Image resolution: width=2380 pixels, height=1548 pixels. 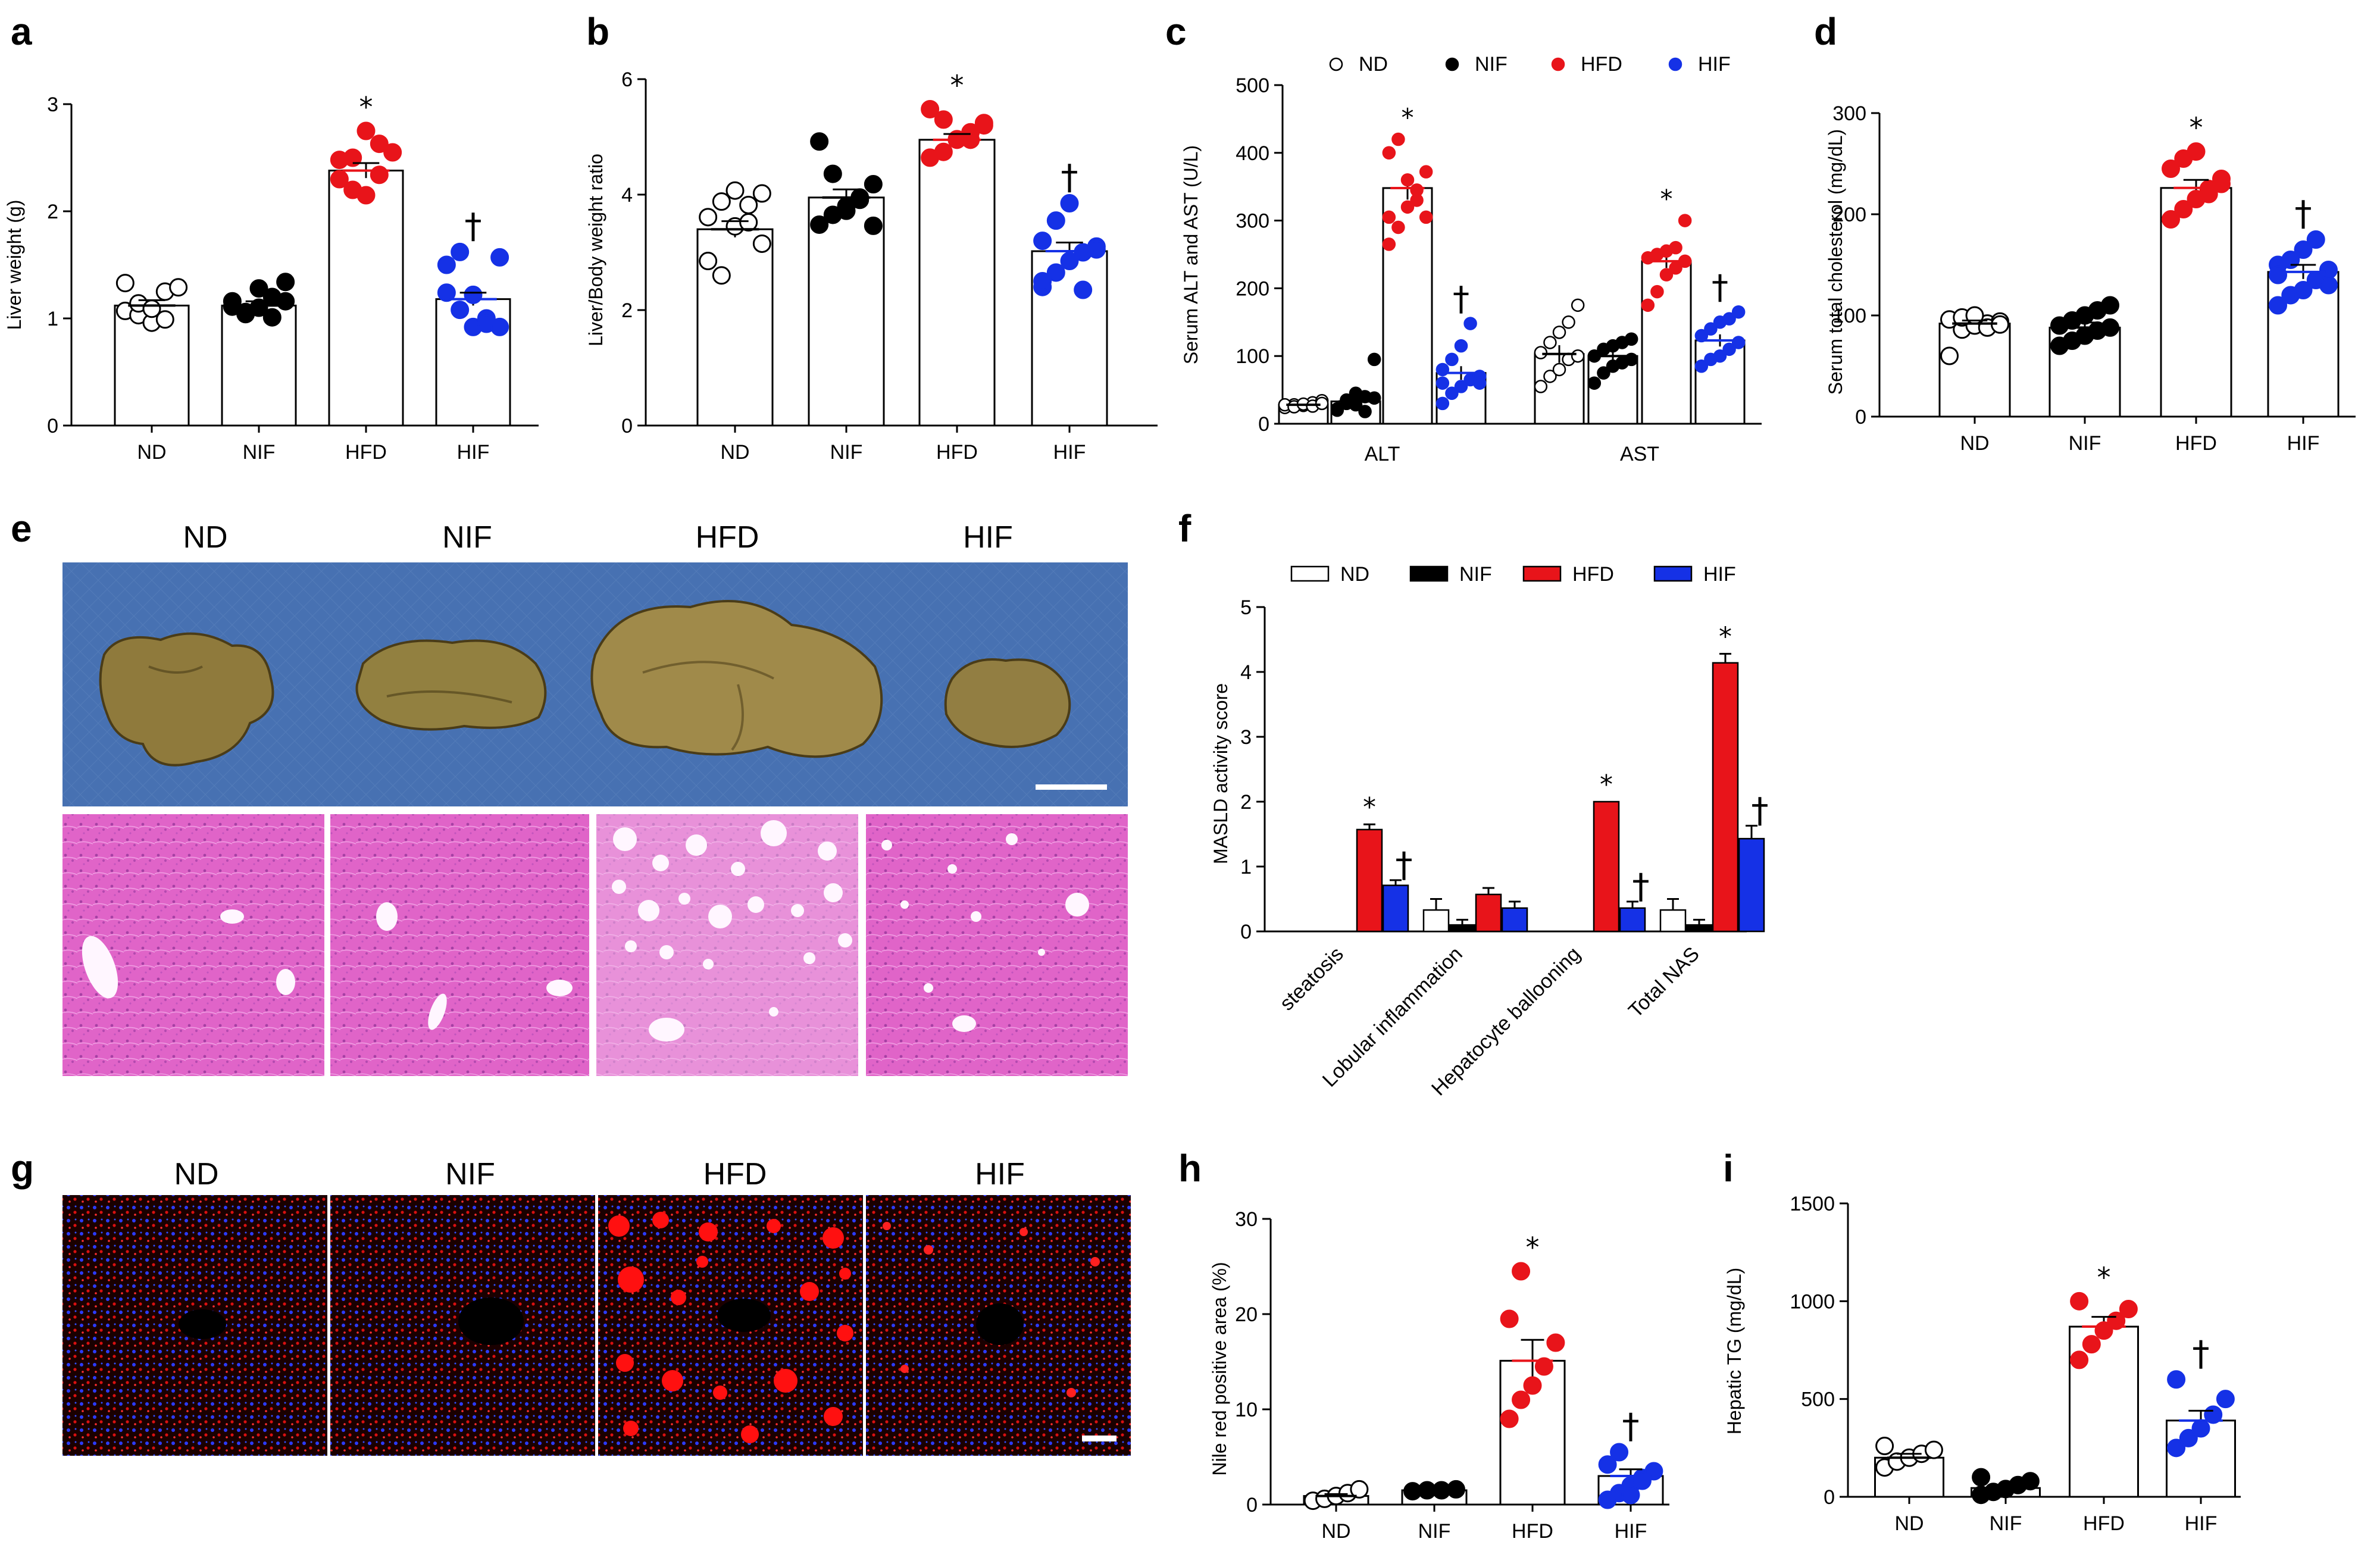 I want to click on a-point-ND, so click(x=178, y=287).